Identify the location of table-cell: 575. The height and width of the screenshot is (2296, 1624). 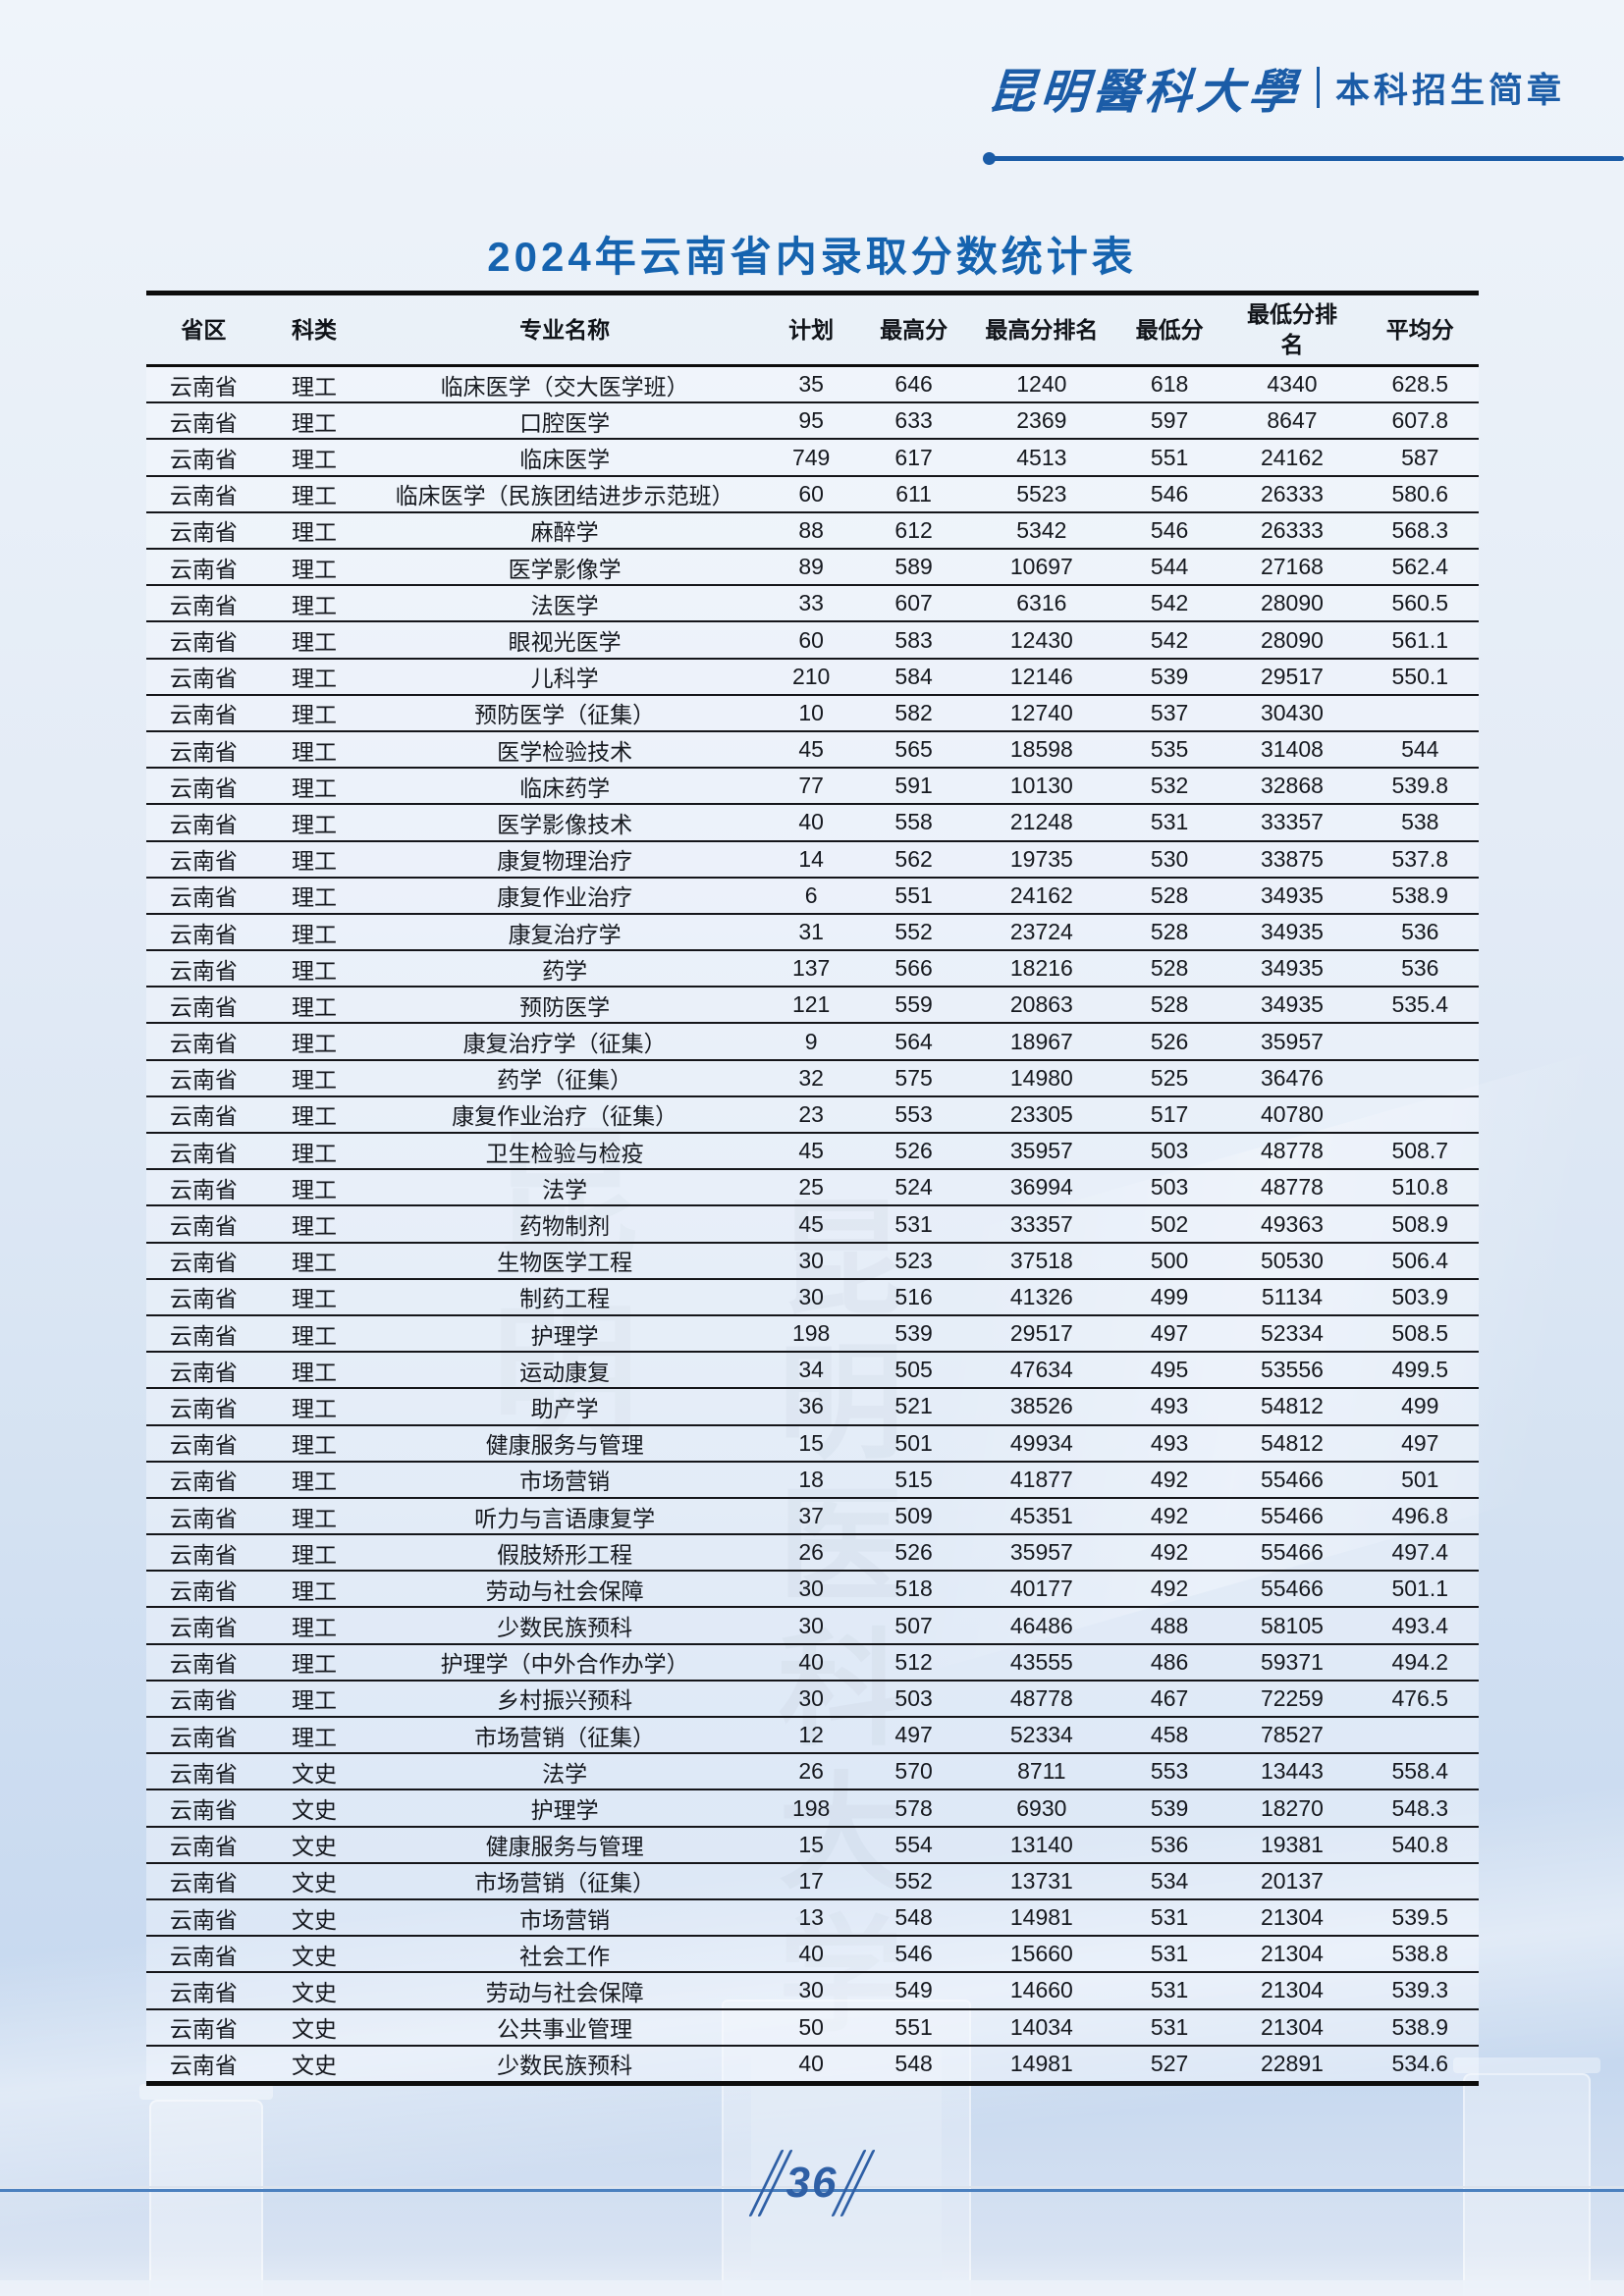
(913, 1078).